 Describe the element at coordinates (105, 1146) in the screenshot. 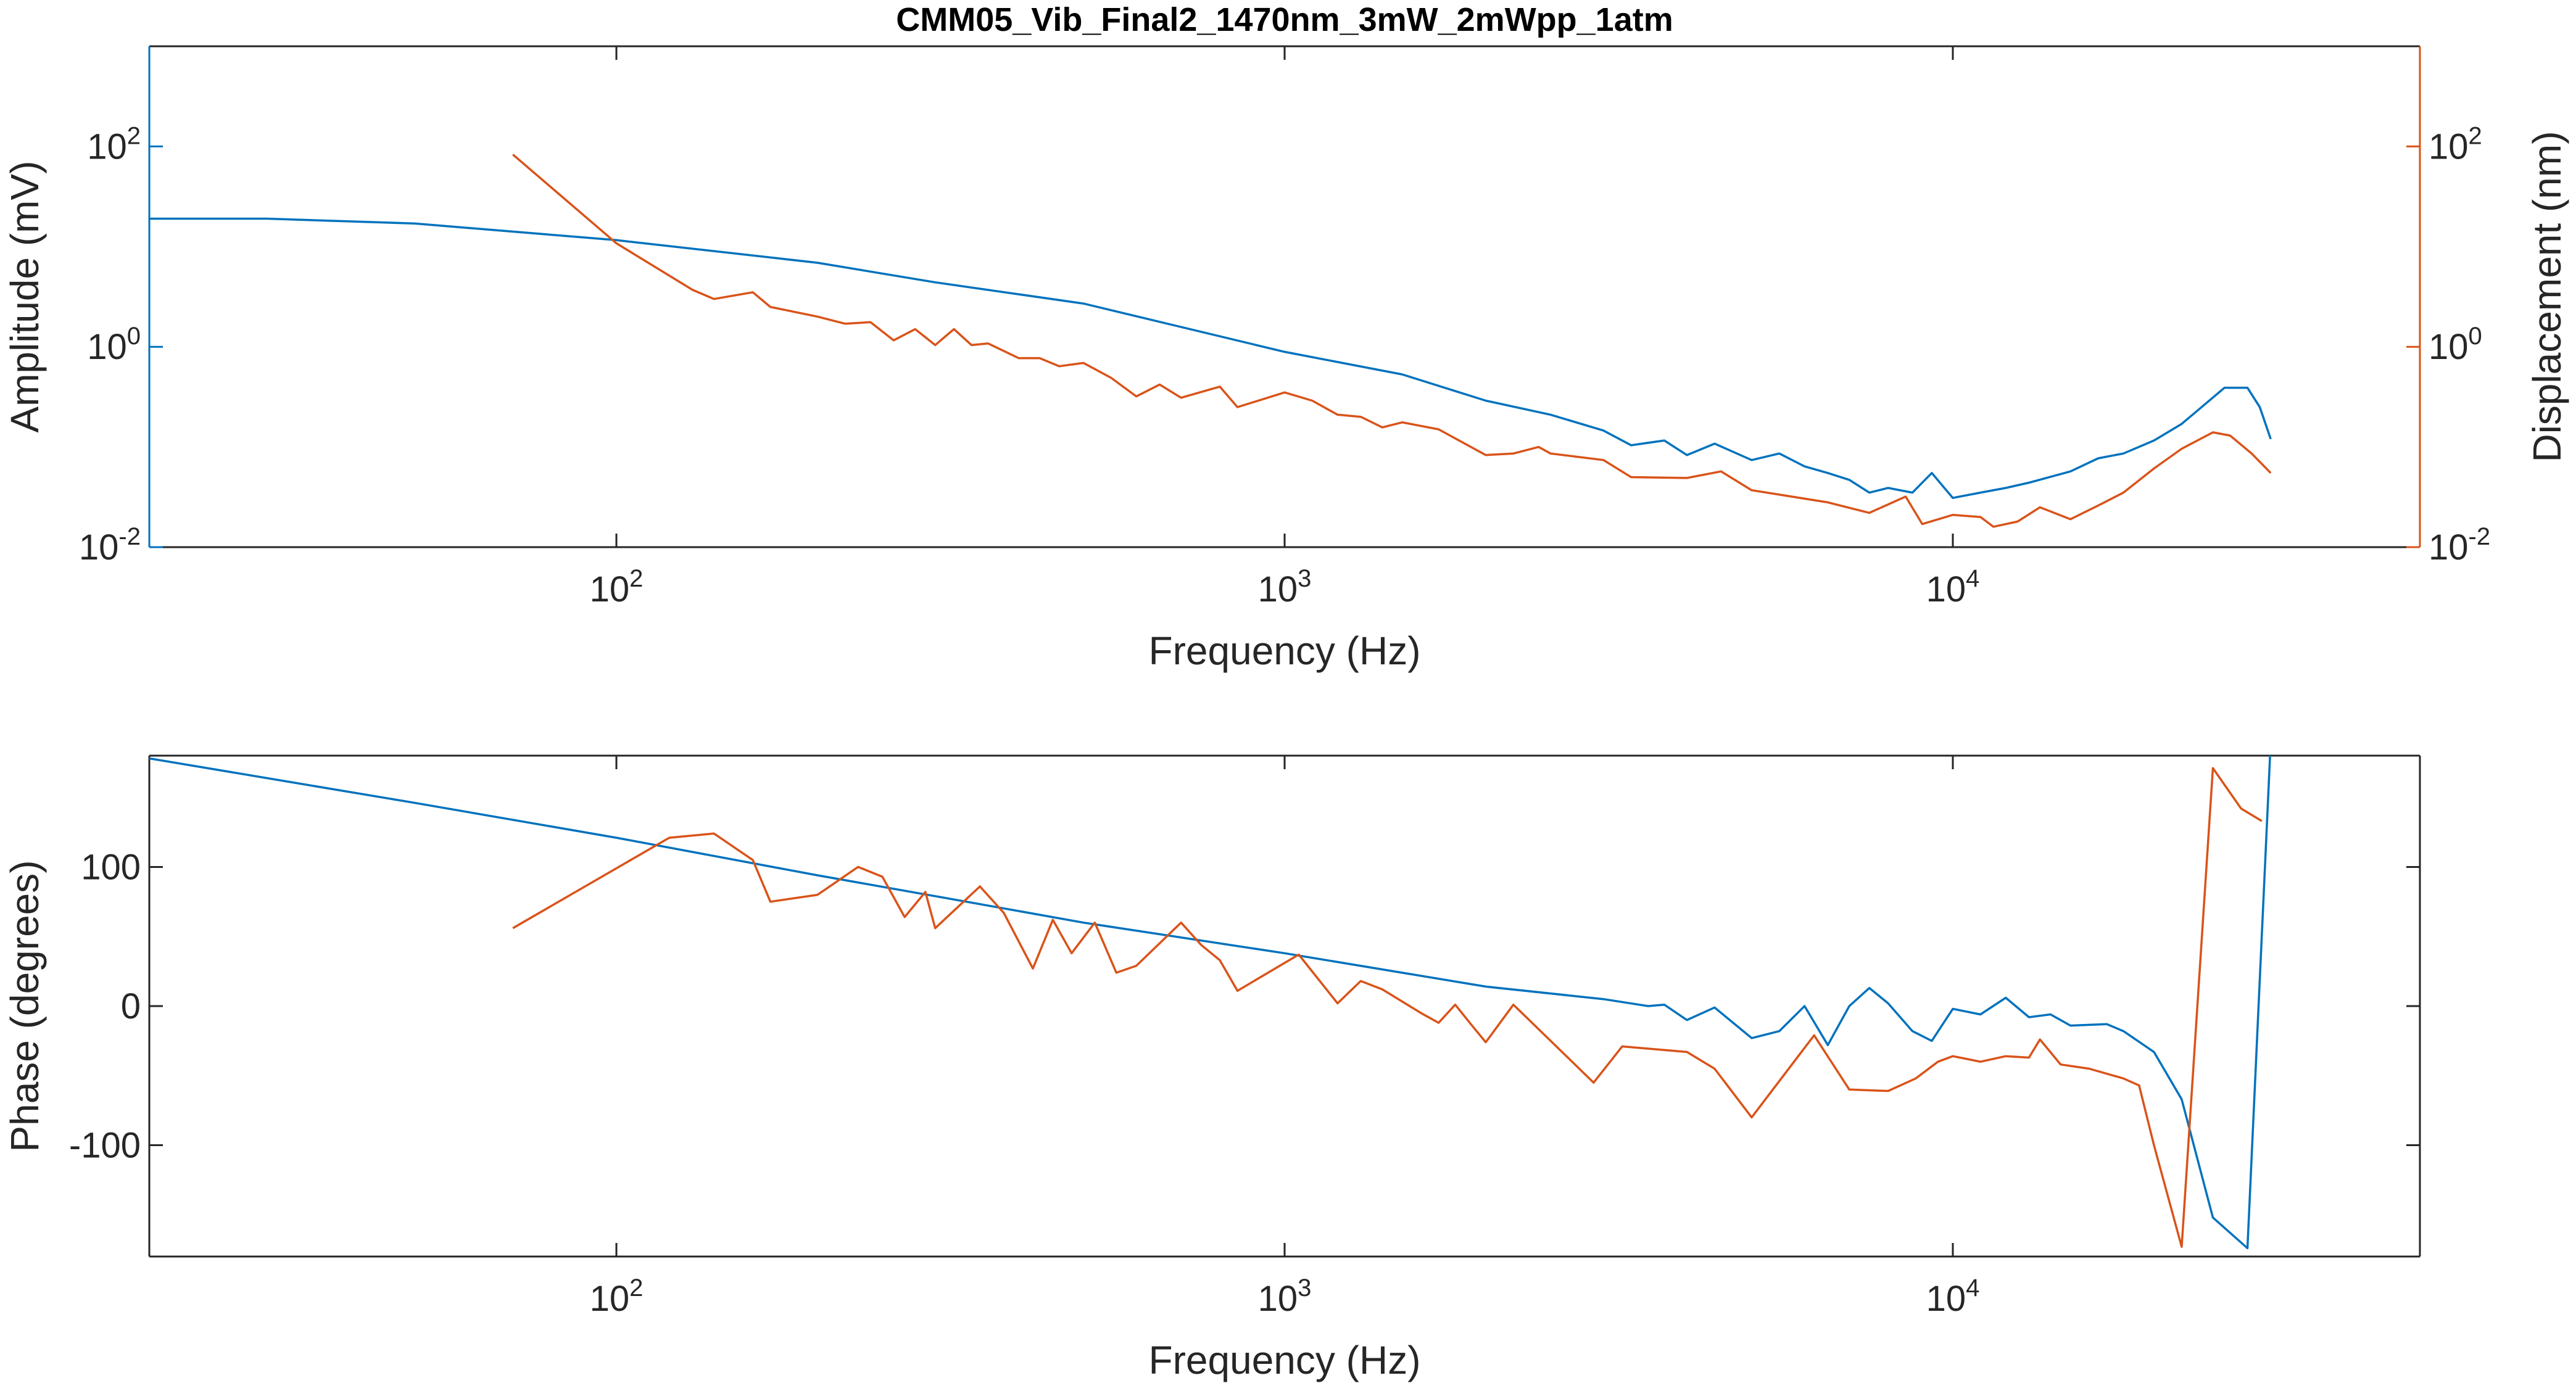

I see `tick-label: -100` at that location.